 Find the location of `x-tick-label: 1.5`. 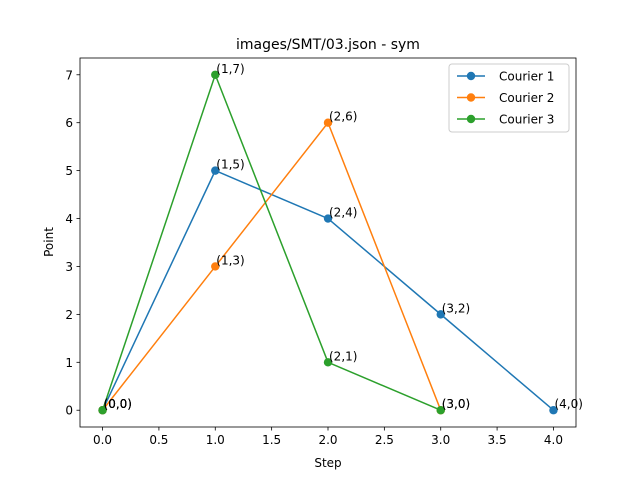

x-tick-label: 1.5 is located at coordinates (271, 440).